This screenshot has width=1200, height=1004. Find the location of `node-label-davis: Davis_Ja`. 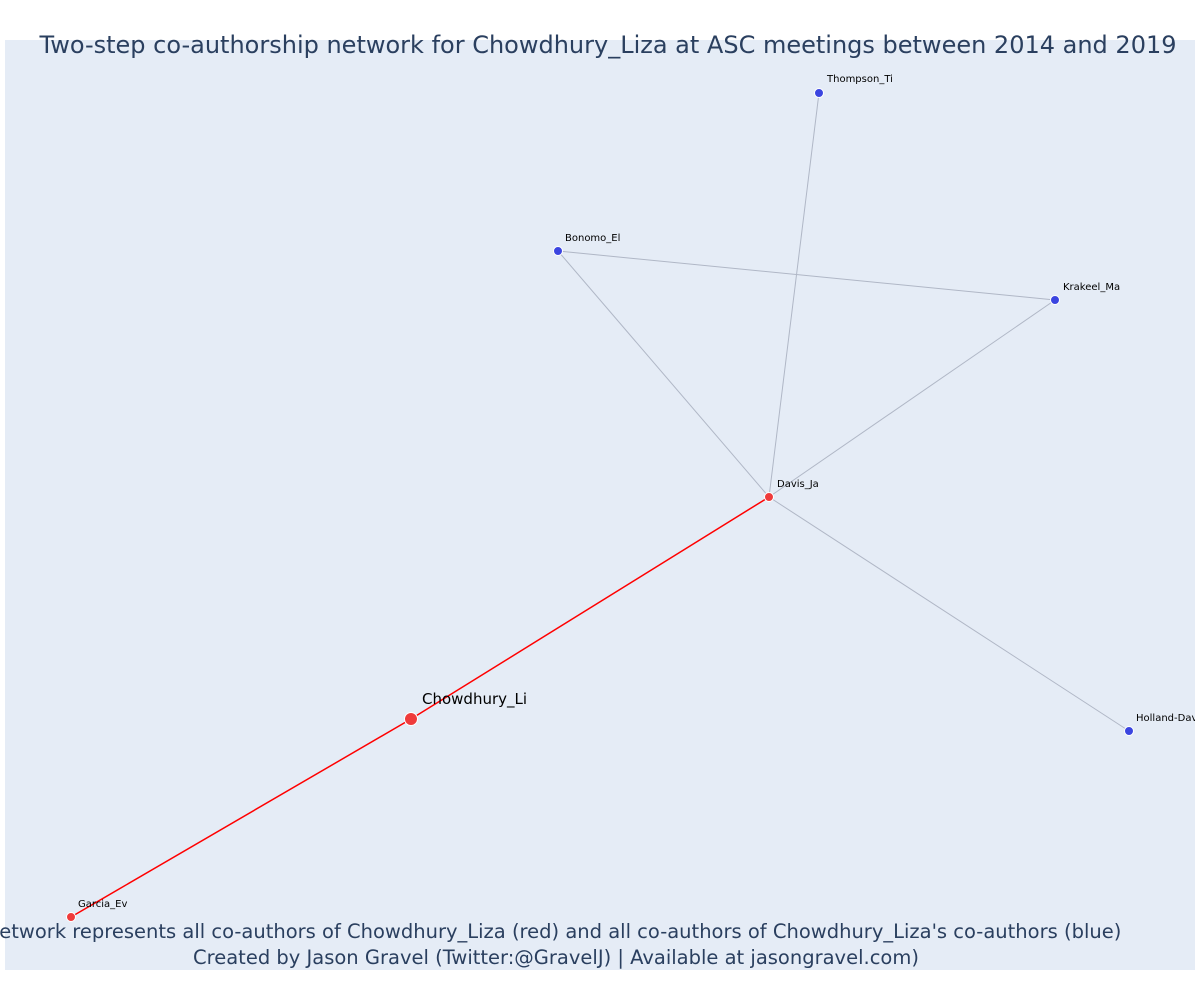

node-label-davis: Davis_Ja is located at coordinates (798, 484).